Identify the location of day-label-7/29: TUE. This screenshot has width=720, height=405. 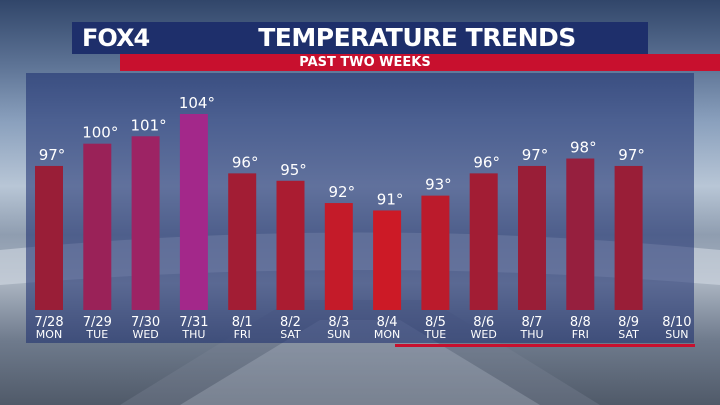
(96, 334).